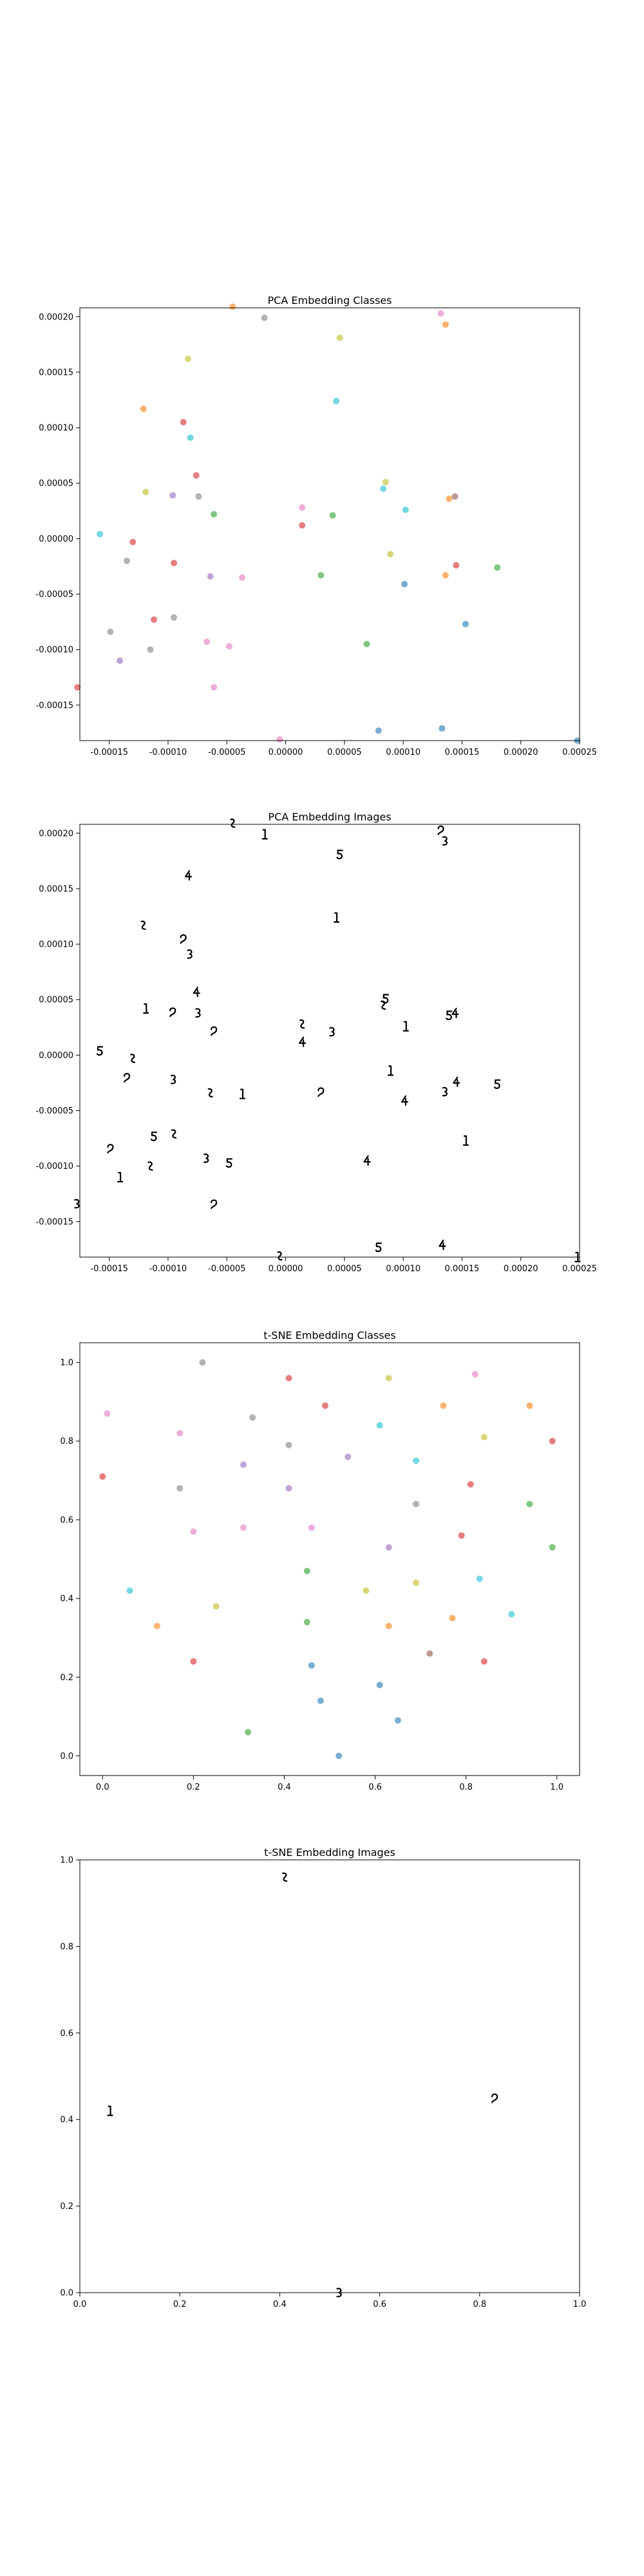 Image resolution: width=644 pixels, height=2576 pixels. What do you see at coordinates (66, 2206) in the screenshot?
I see `y-tick-label: 0.2` at bounding box center [66, 2206].